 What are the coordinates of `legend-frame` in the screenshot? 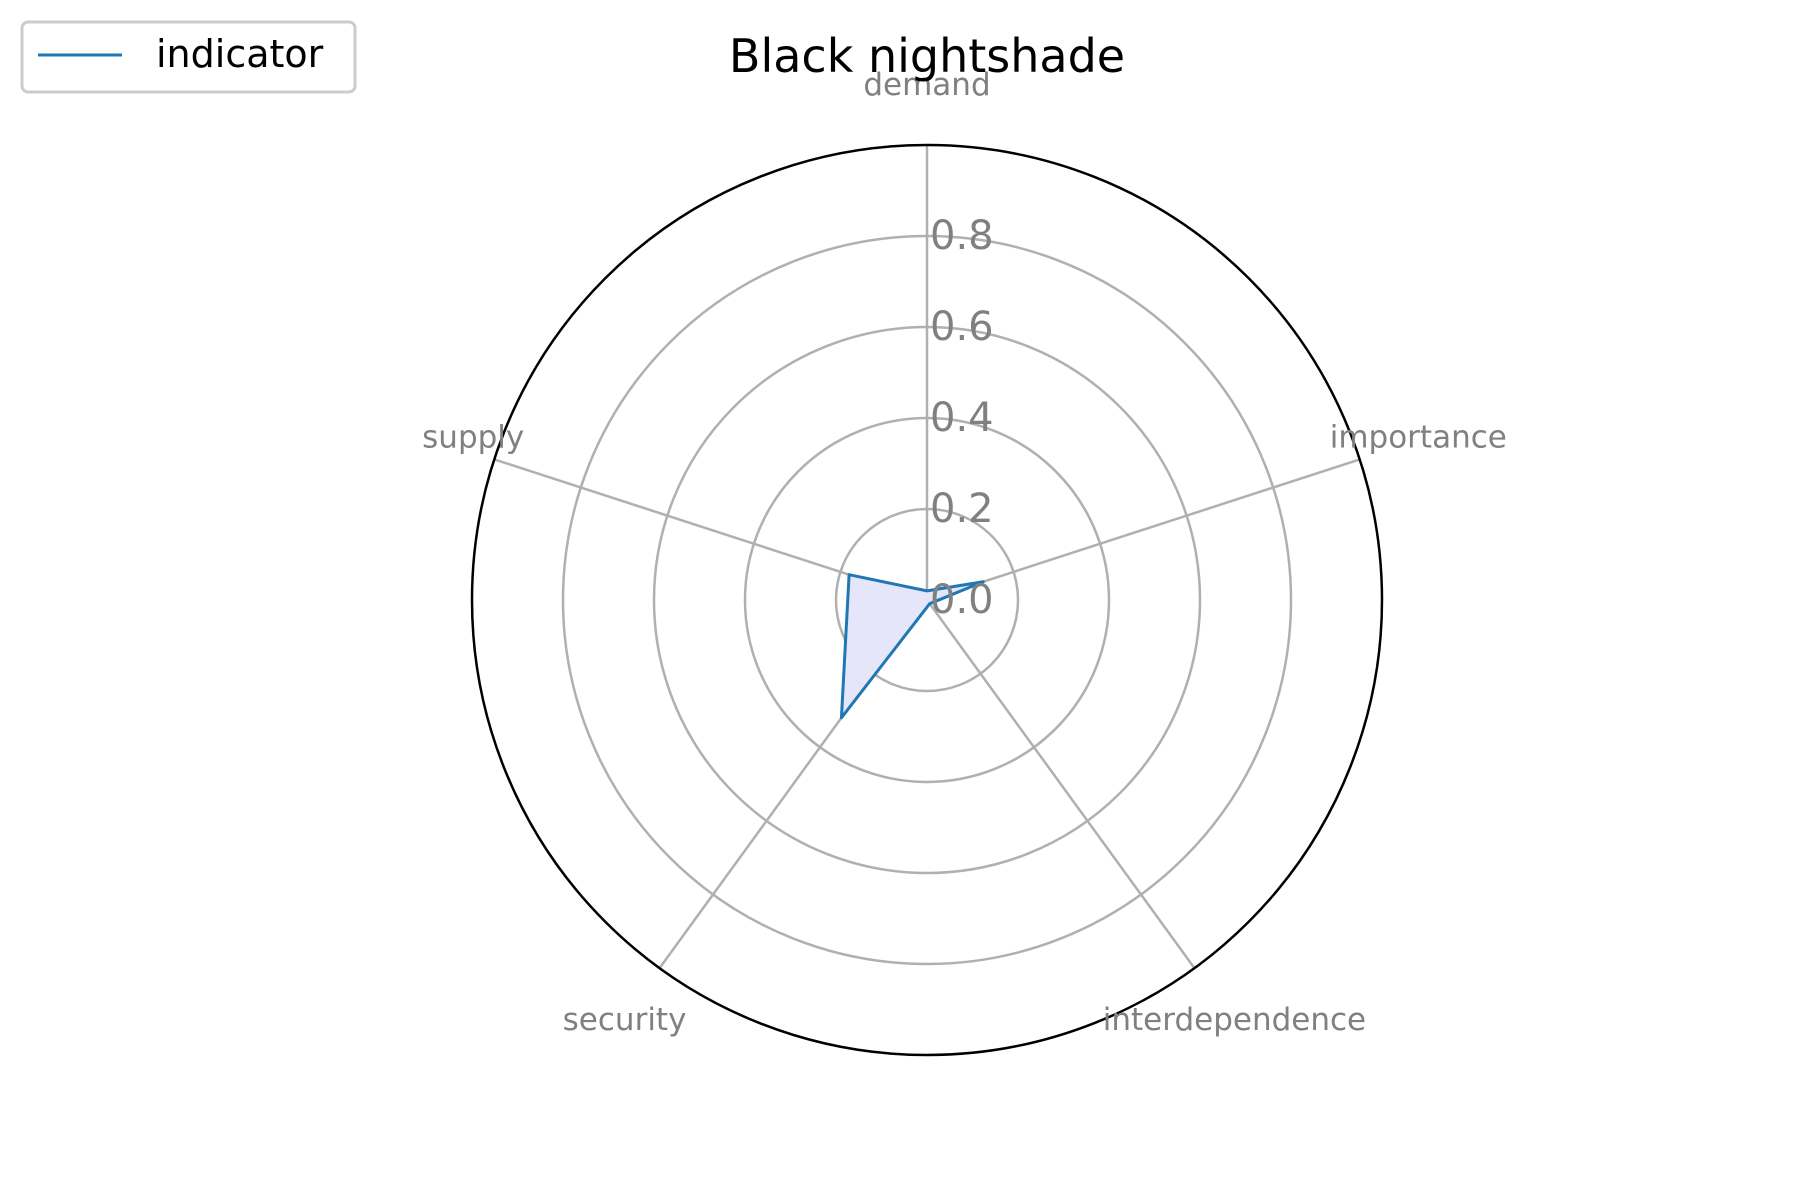 It's located at (188, 57).